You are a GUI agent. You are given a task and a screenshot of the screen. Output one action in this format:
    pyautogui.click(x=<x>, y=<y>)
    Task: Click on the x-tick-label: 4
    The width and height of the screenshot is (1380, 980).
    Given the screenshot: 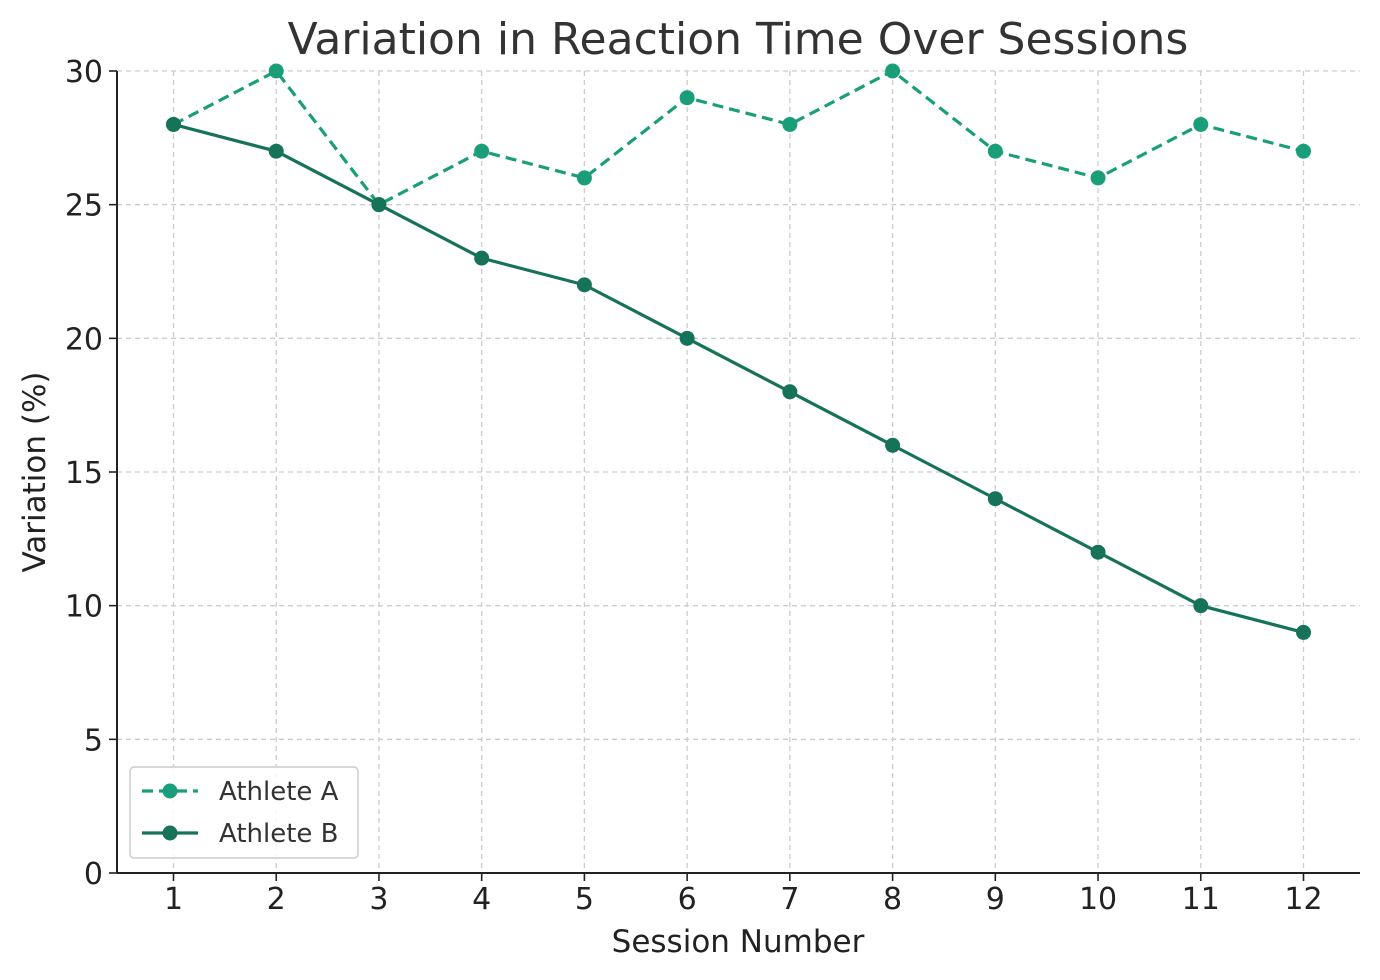 What is the action you would take?
    pyautogui.click(x=481, y=899)
    